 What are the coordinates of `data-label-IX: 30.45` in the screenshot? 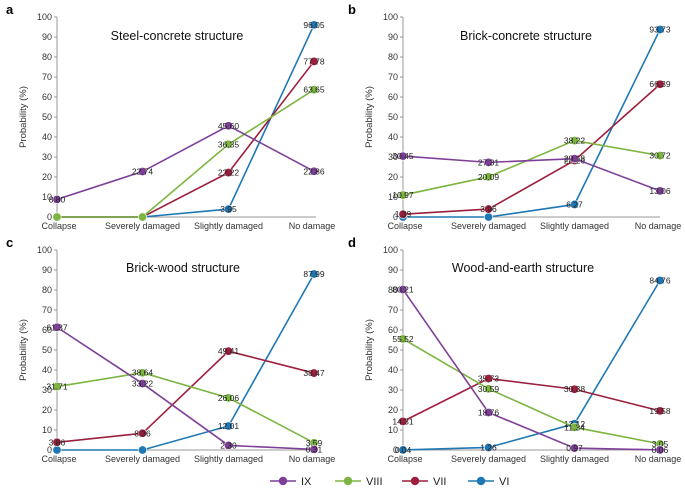 It's located at (403, 156).